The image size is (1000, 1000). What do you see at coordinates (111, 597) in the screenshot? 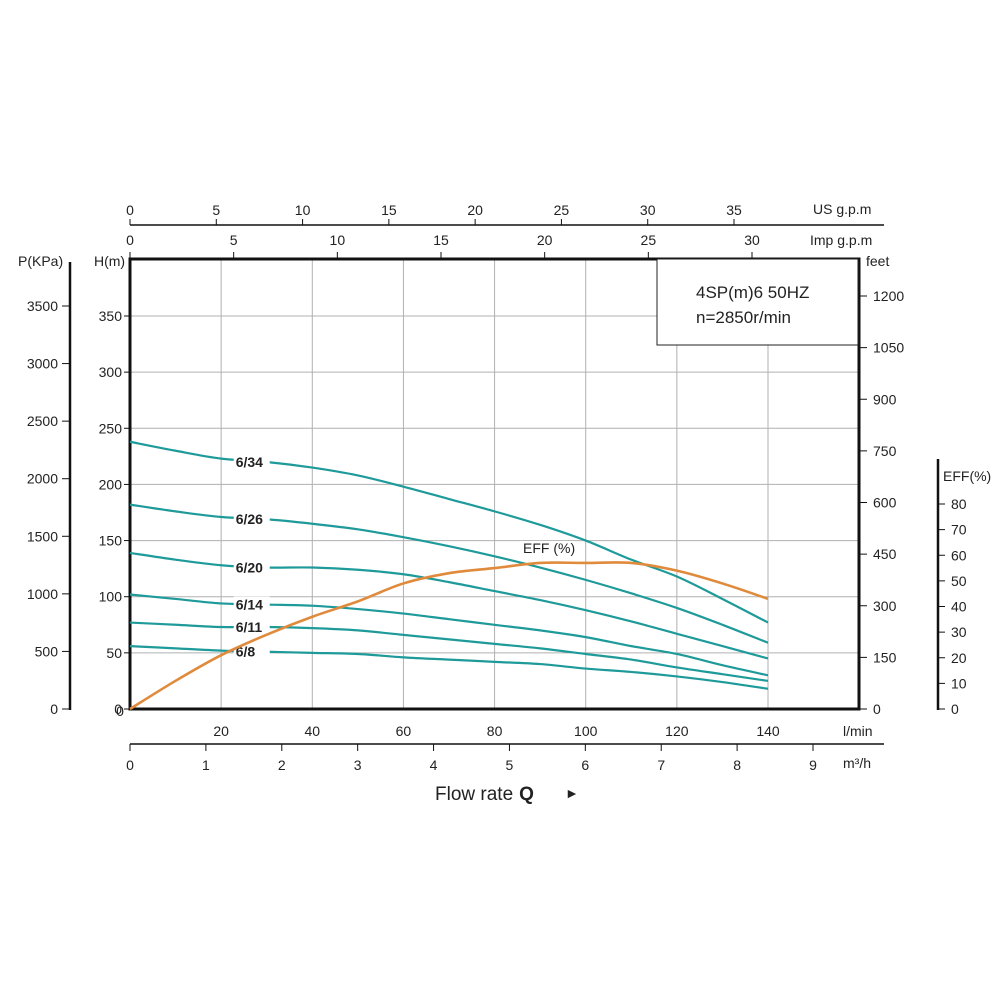
I see `h-axis-tick-label: 100` at bounding box center [111, 597].